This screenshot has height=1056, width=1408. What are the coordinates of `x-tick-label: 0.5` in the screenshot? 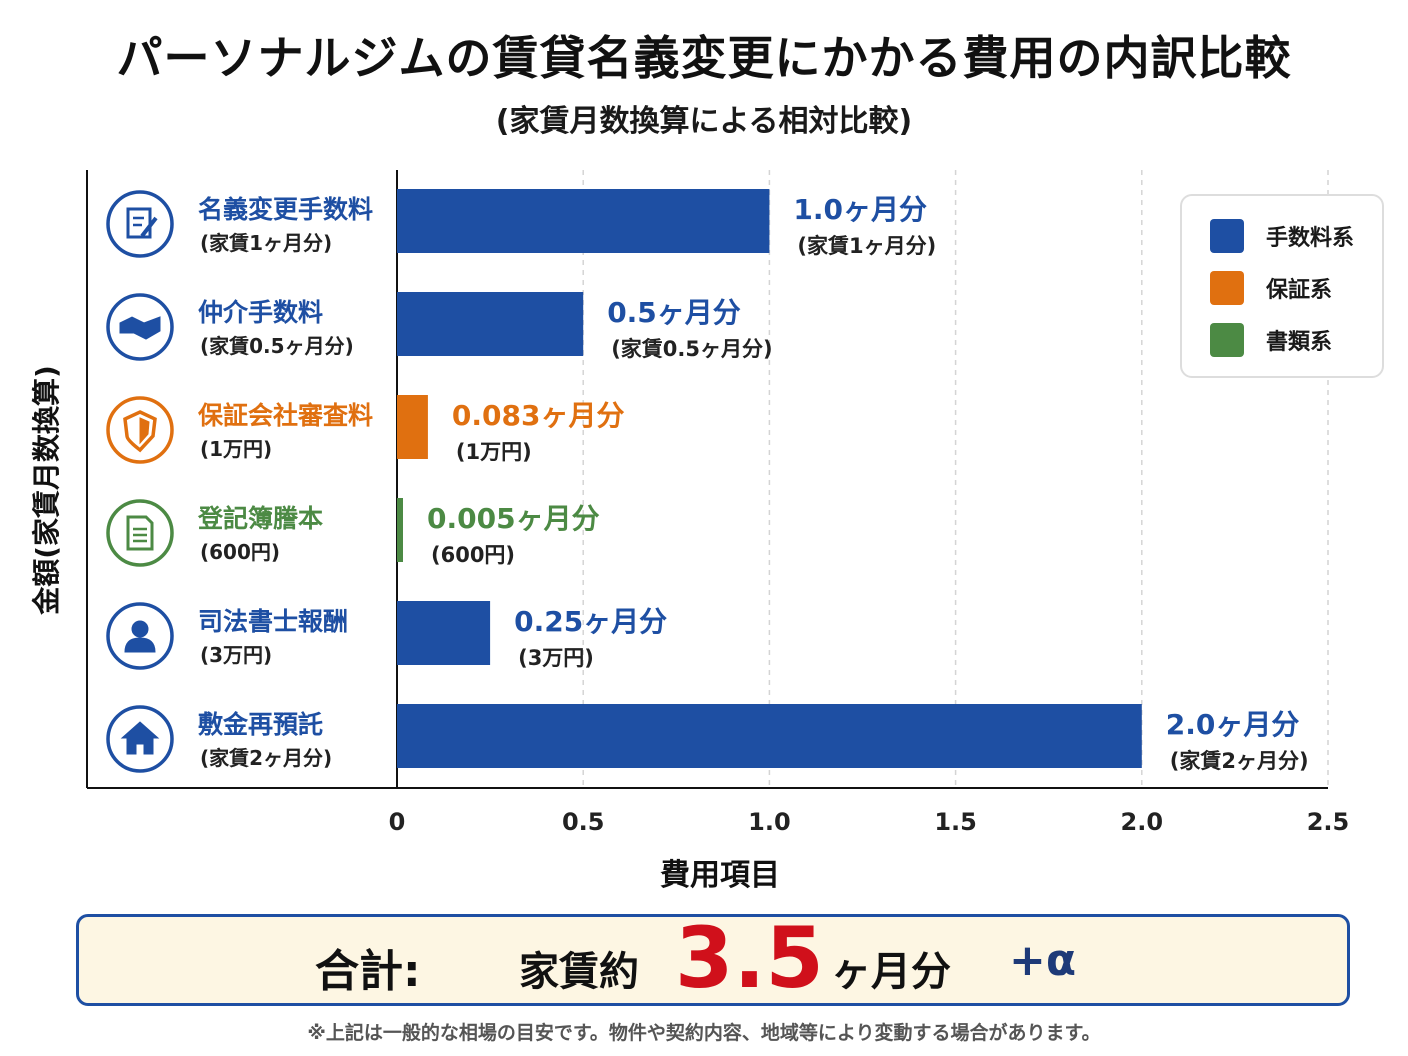 It's located at (583, 822).